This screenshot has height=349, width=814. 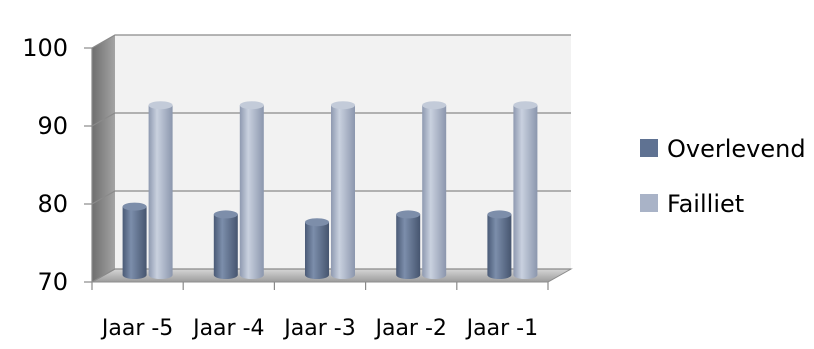 I want to click on x-tick-label: Jaar -3, so click(x=318, y=328).